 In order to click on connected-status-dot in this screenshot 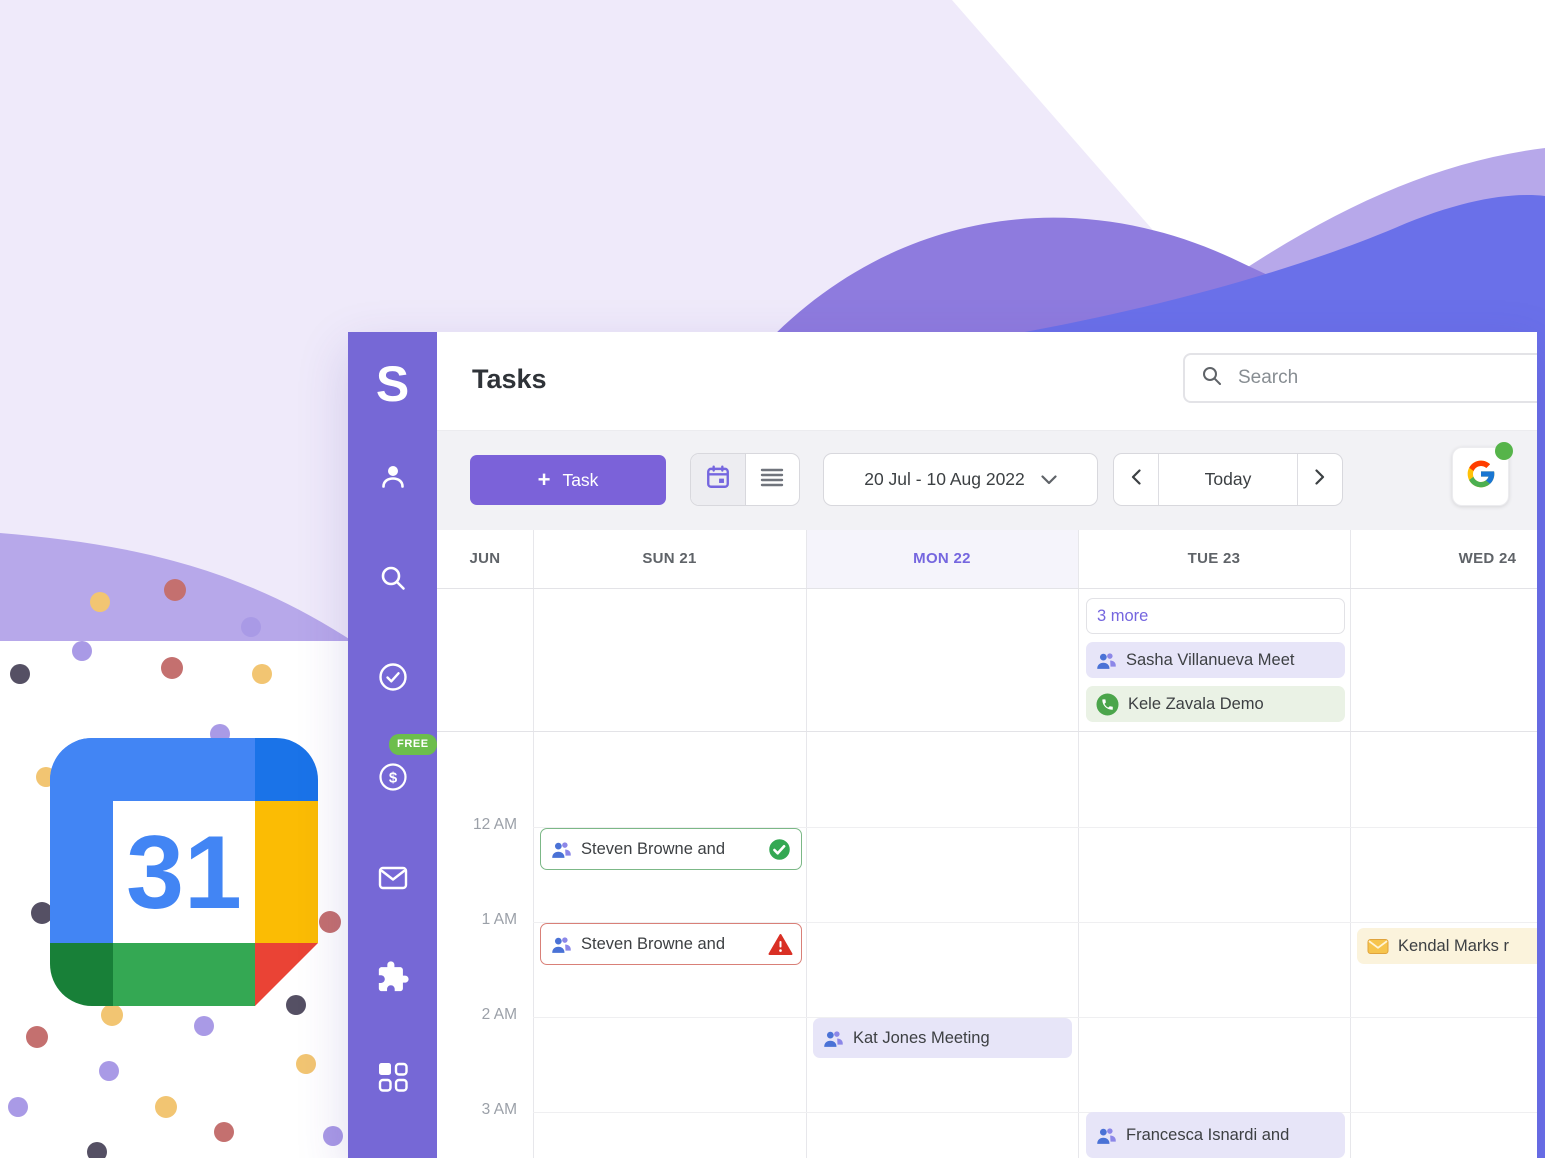, I will do `click(1504, 451)`.